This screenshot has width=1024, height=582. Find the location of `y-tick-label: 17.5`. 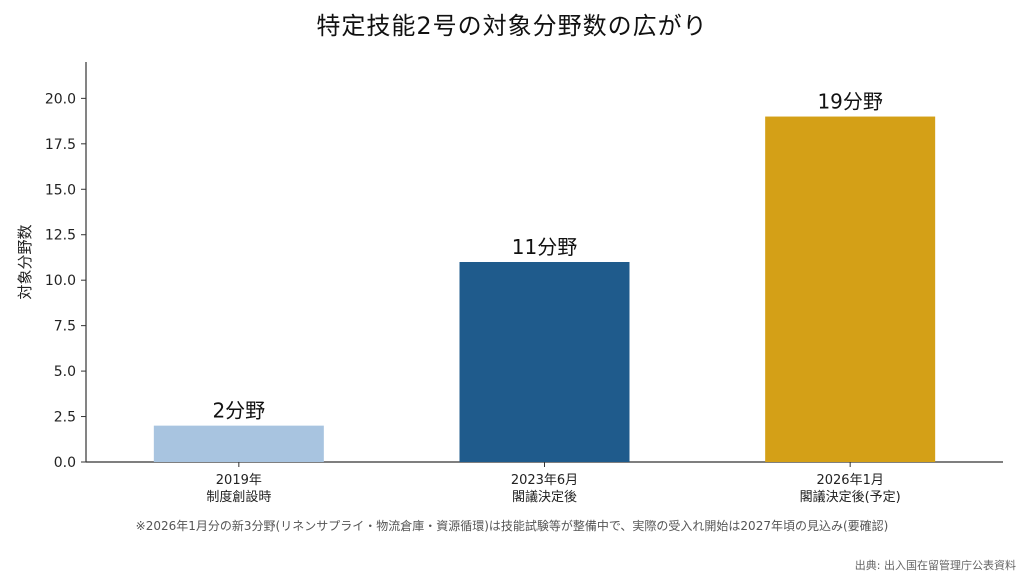

y-tick-label: 17.5 is located at coordinates (60, 145).